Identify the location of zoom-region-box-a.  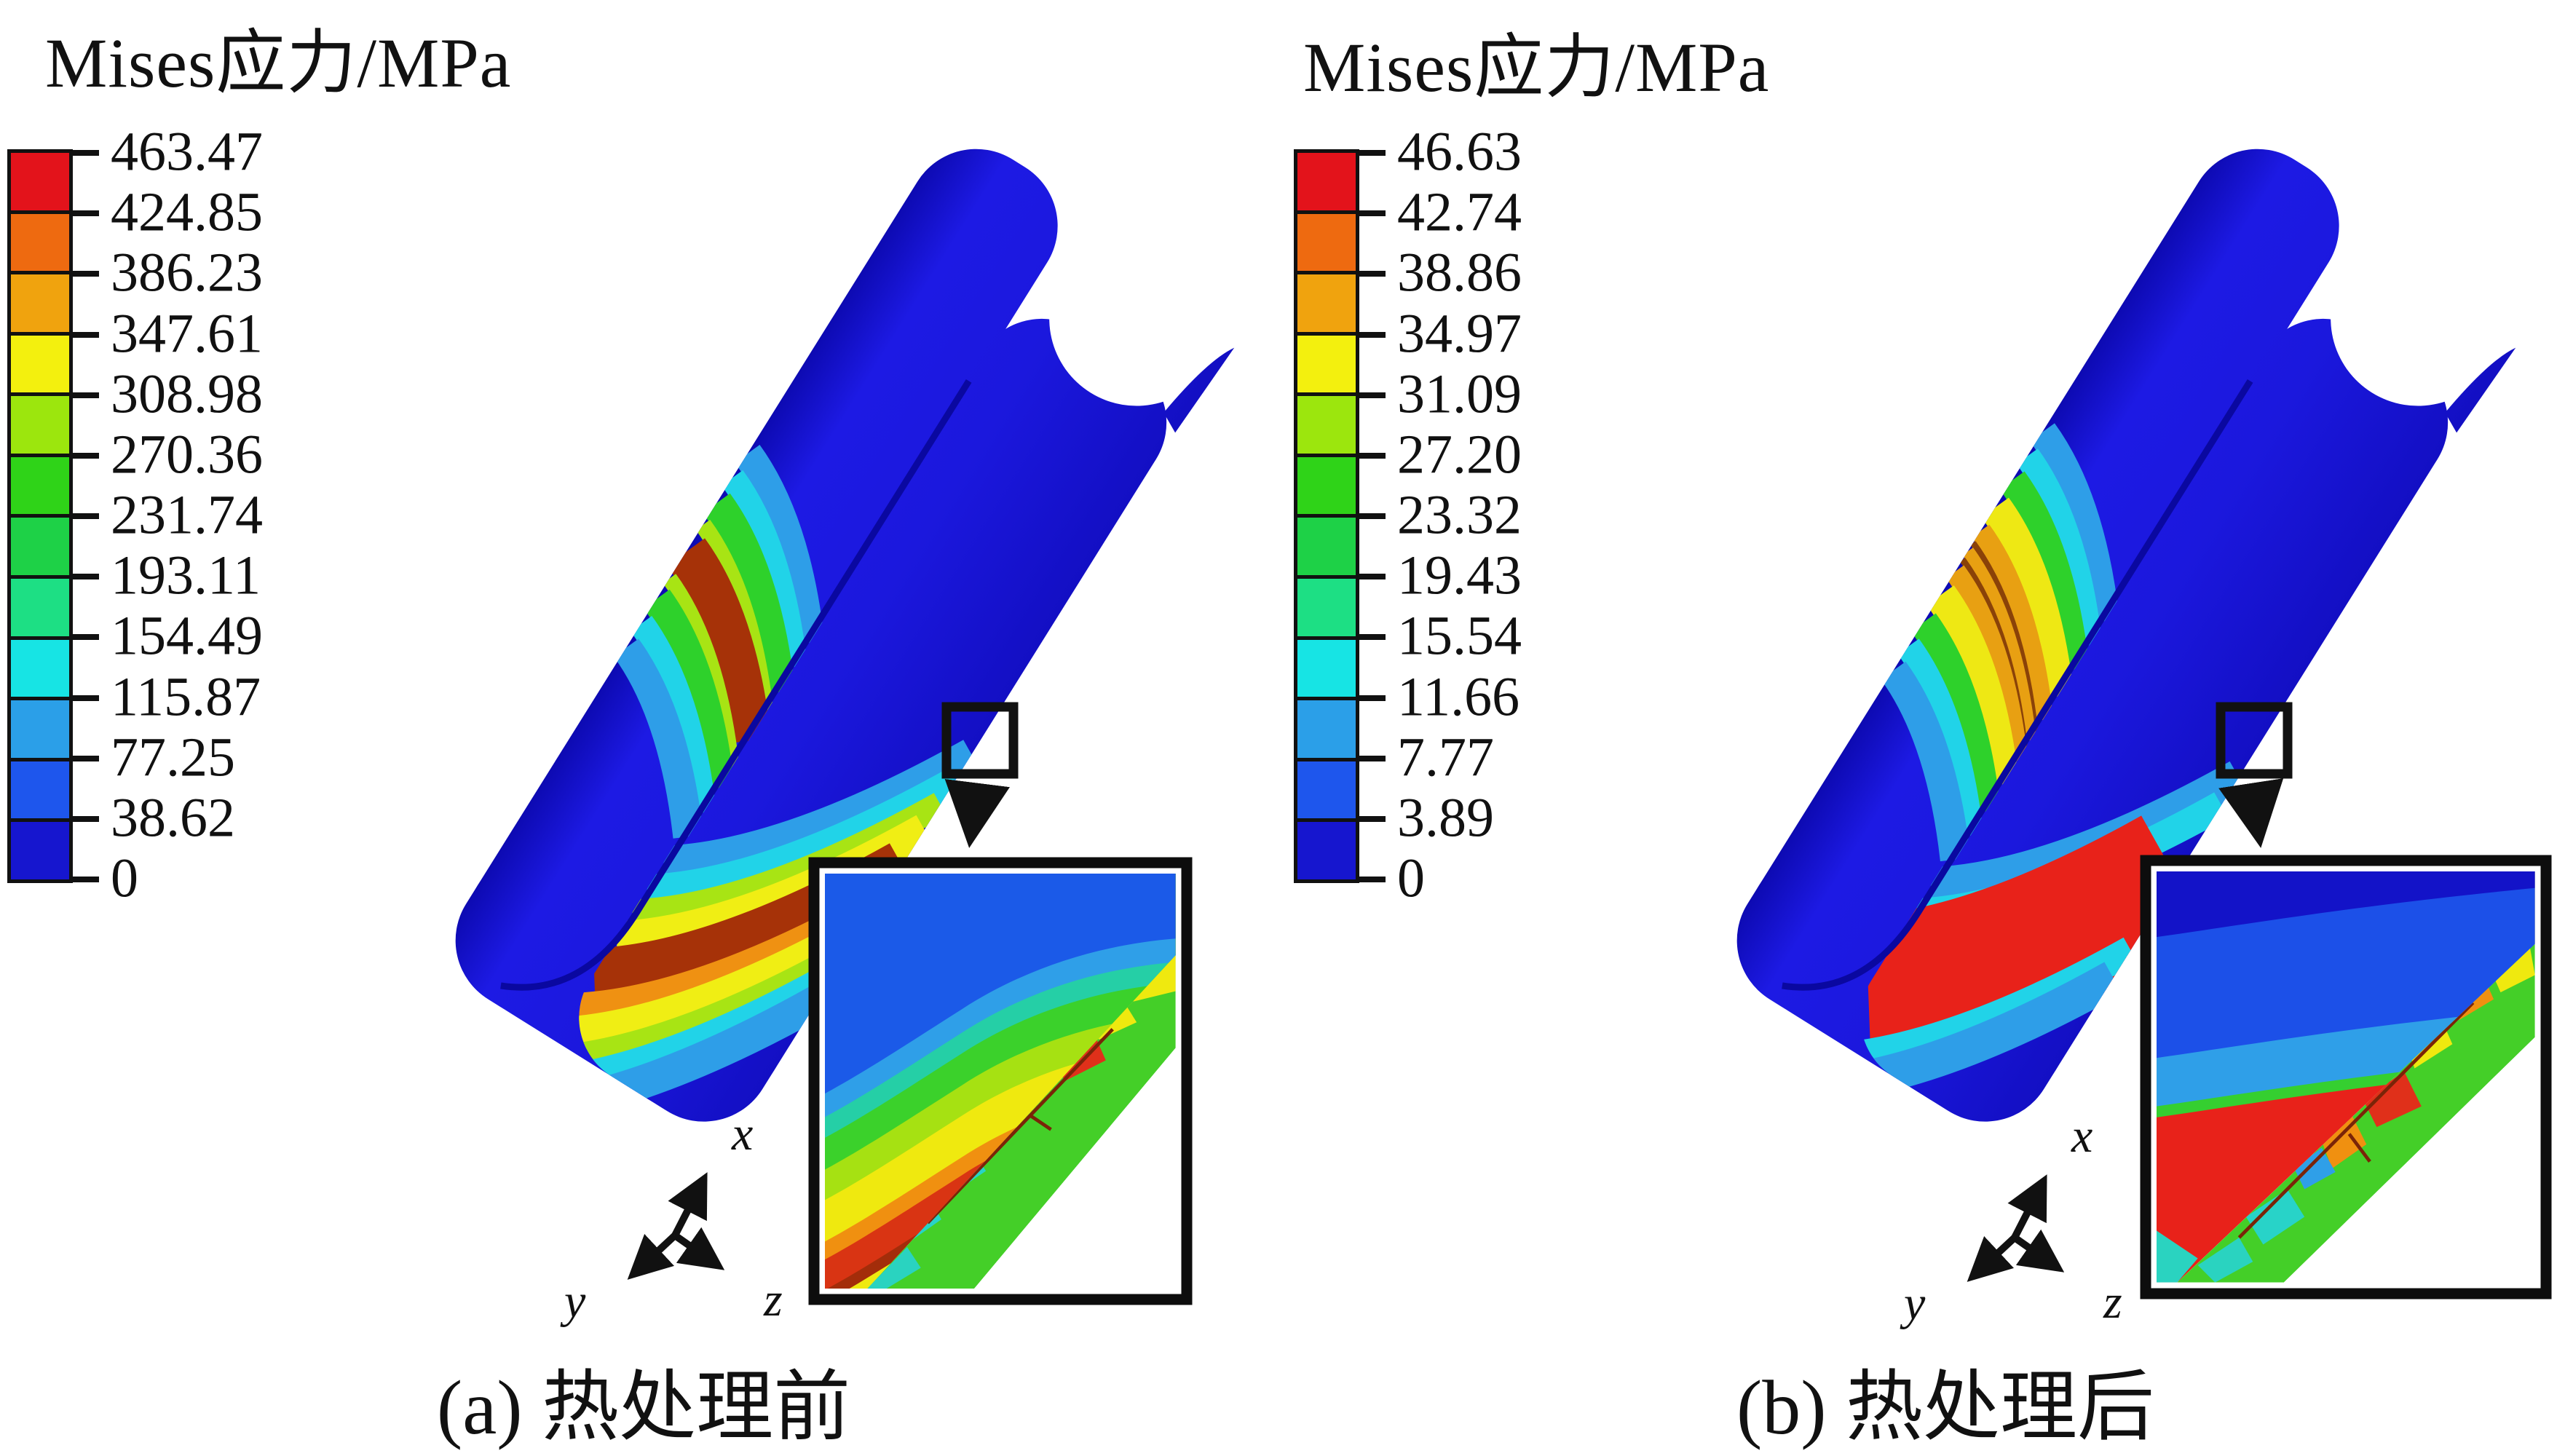
(980, 740).